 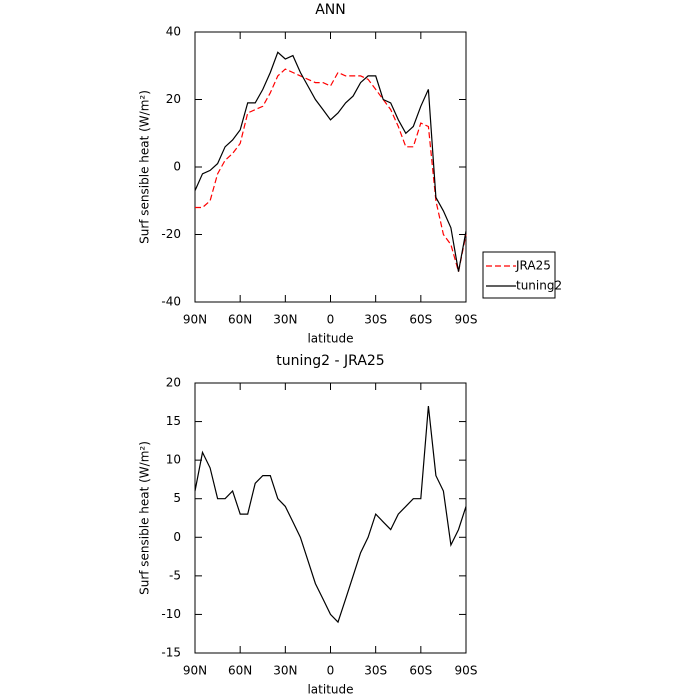 I want to click on y-tick-label: -40, so click(x=171, y=302).